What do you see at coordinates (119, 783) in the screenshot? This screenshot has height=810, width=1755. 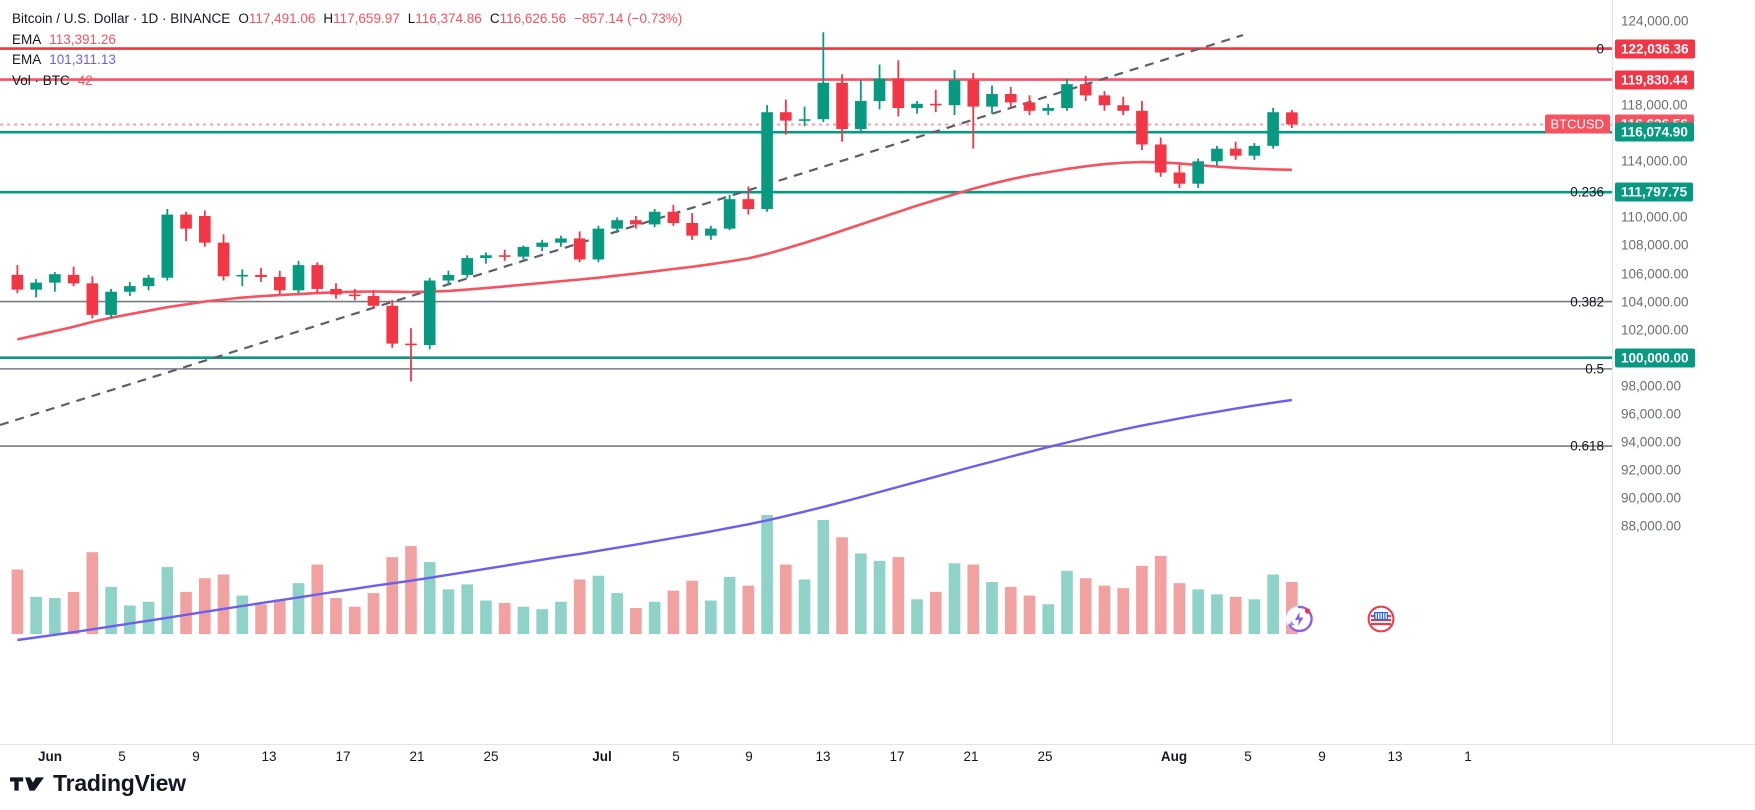 I see `tradingview-wordmark: TradingView` at bounding box center [119, 783].